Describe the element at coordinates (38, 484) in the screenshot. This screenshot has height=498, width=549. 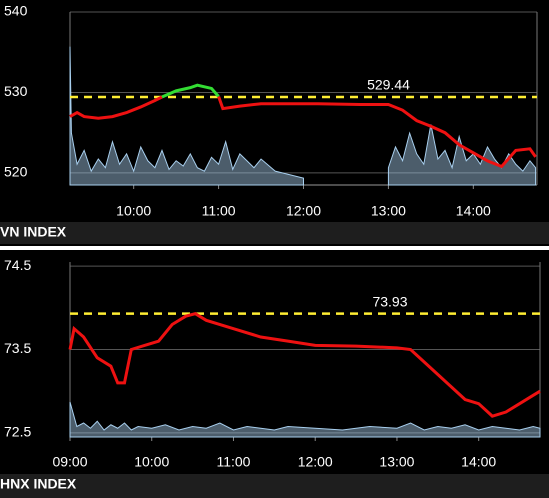
I see `chart-title: HNX INDEX` at that location.